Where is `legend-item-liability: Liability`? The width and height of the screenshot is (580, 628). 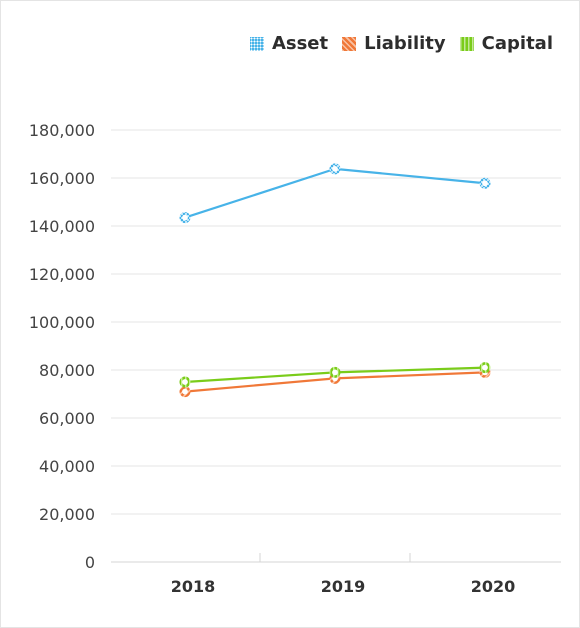
legend-item-liability: Liability is located at coordinates (394, 43).